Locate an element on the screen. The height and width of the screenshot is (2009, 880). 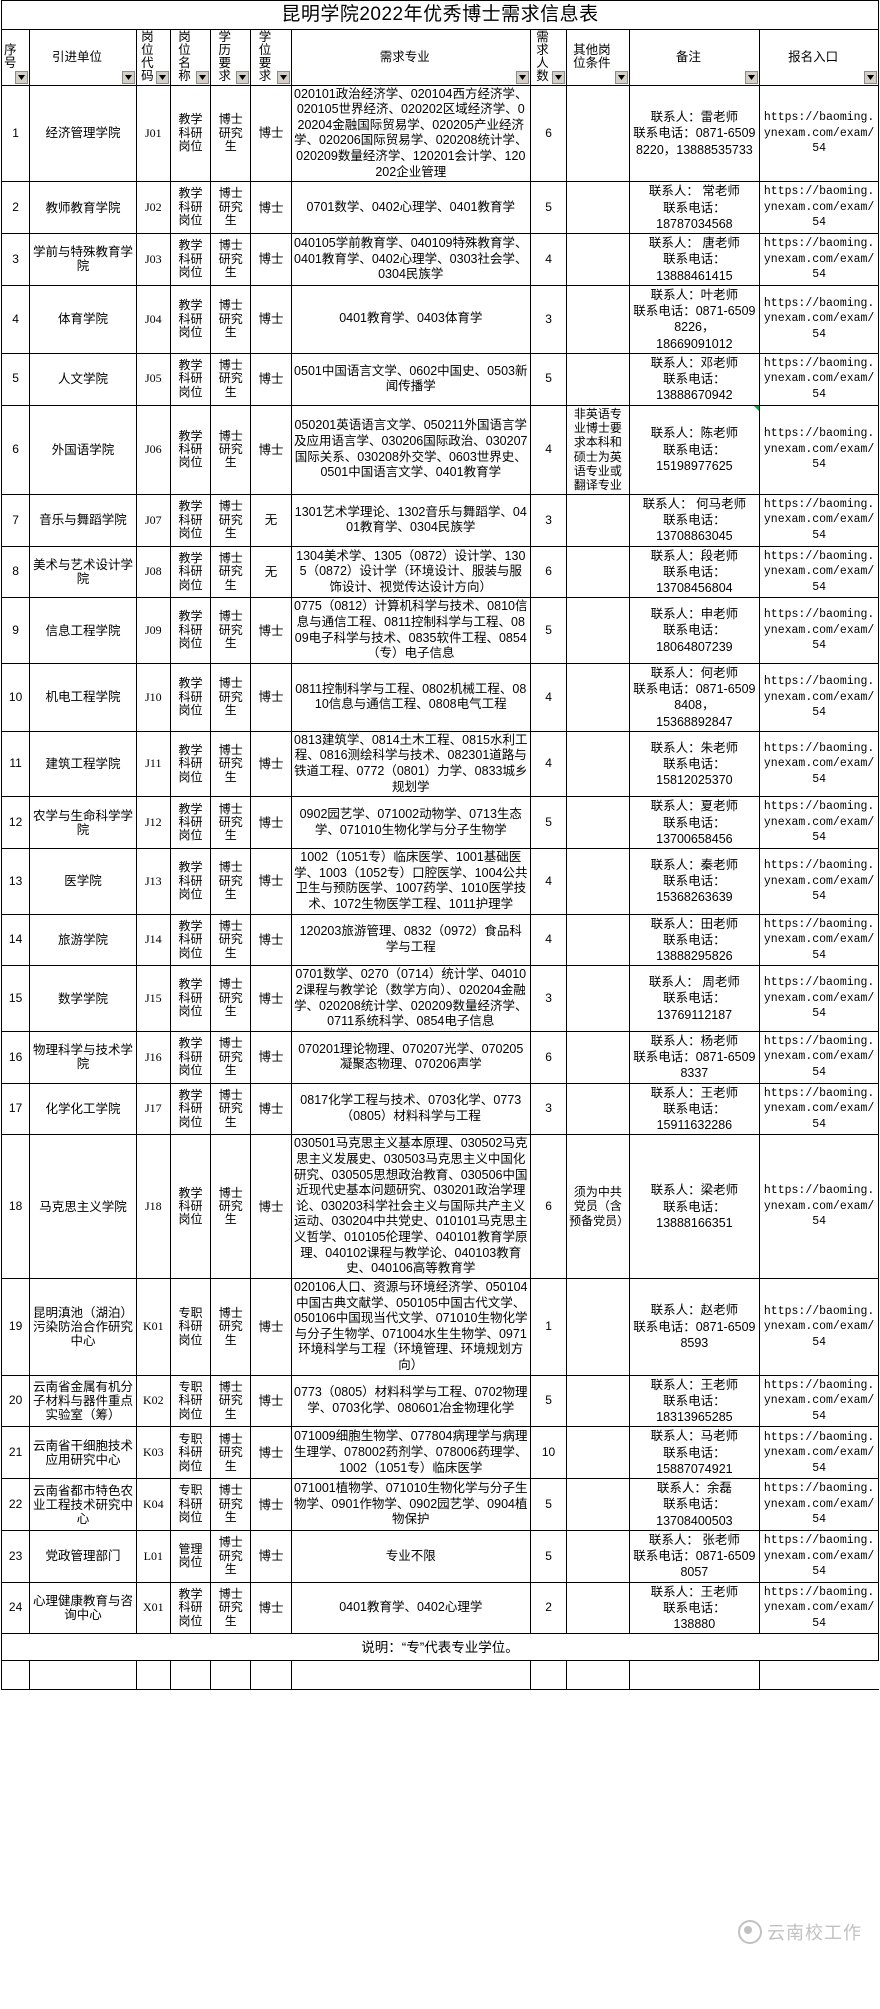
cell-code: J17 is located at coordinates (153, 1109).